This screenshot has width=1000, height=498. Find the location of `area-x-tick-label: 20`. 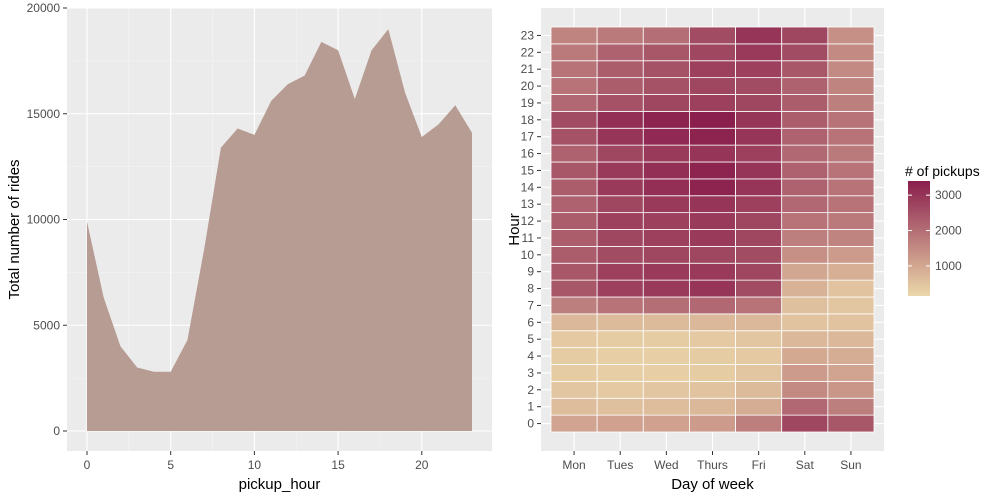

area-x-tick-label: 20 is located at coordinates (422, 465).